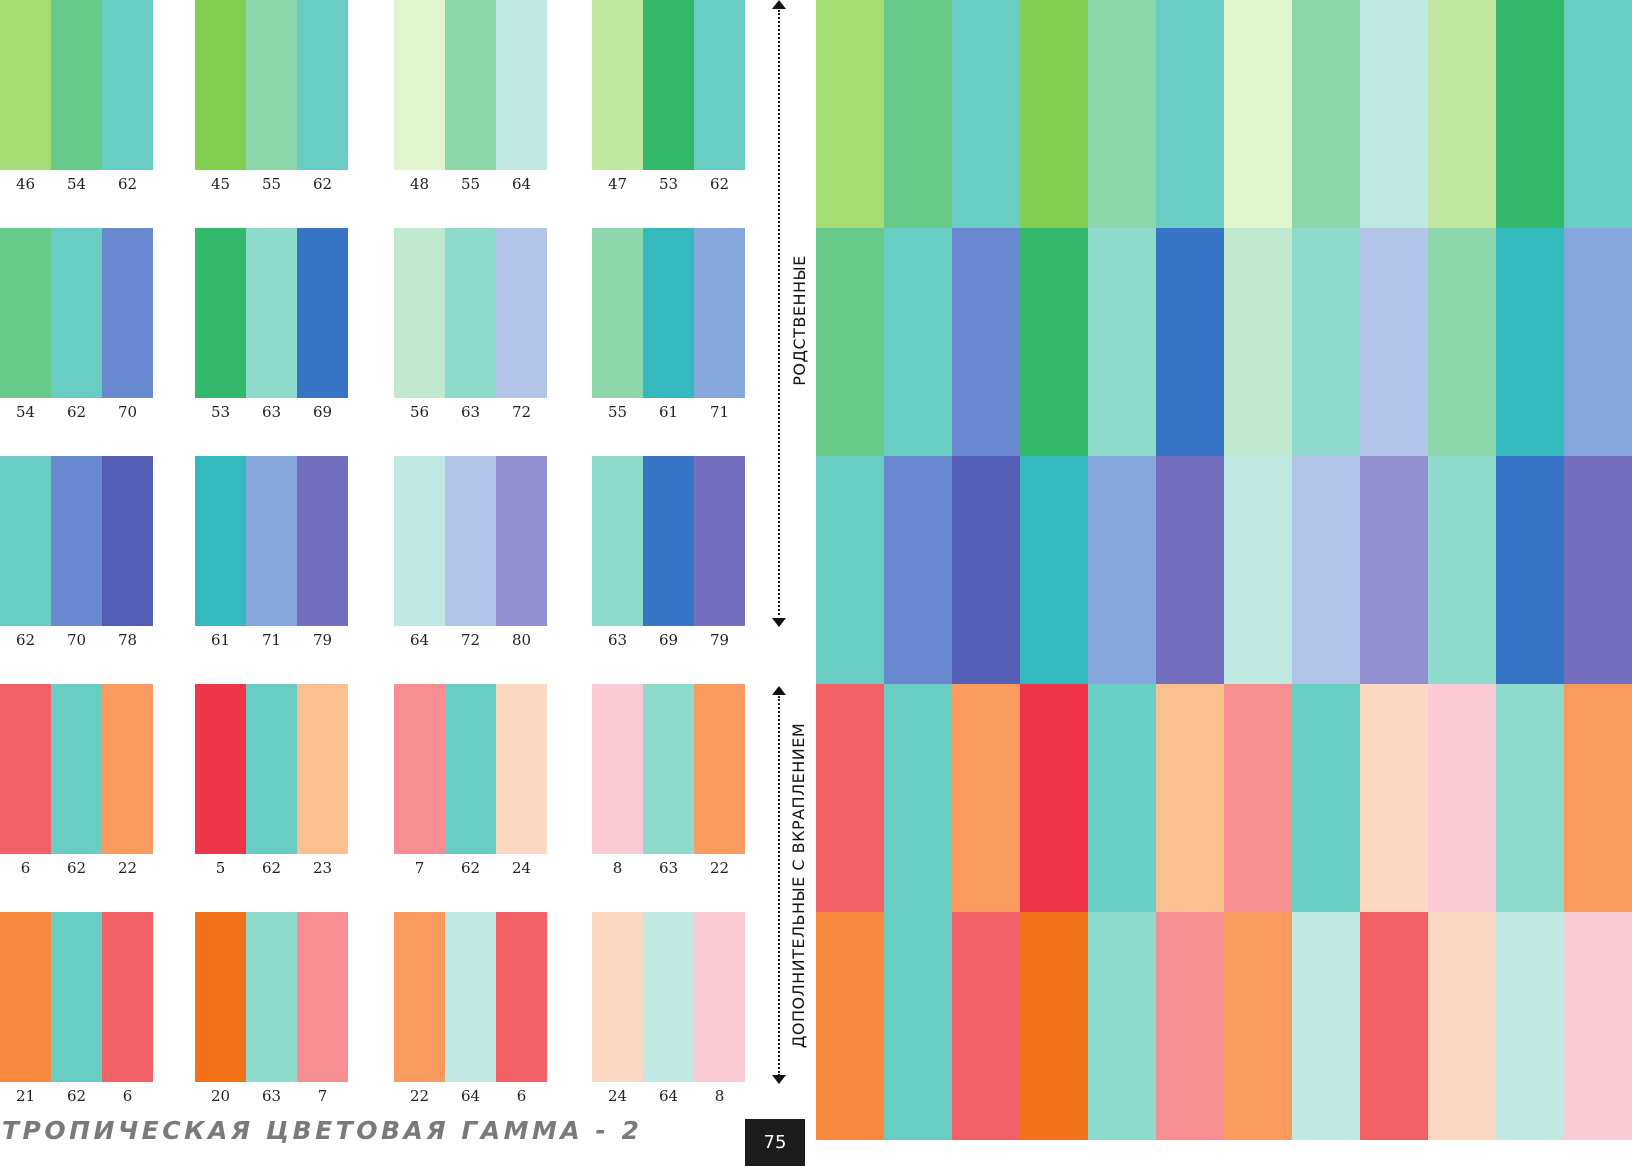 This screenshot has width=1632, height=1166. What do you see at coordinates (220, 868) in the screenshot?
I see `swatch-number: 5` at bounding box center [220, 868].